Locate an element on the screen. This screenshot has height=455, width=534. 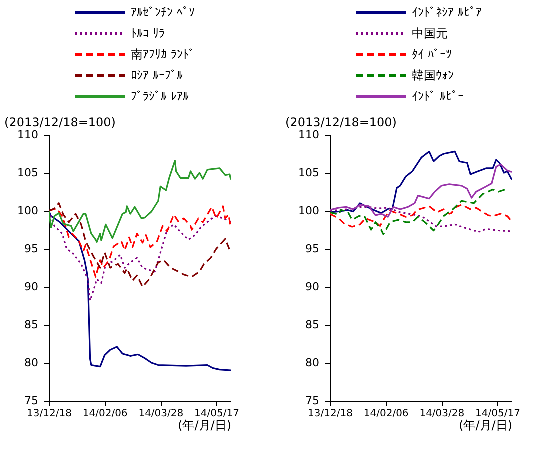
legend-label: 韓国ｳｫﾝ is located at coordinates (433, 75).